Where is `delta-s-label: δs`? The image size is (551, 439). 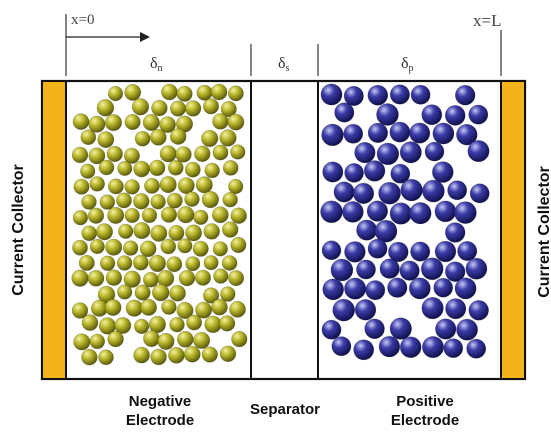 delta-s-label: δs is located at coordinates (284, 64).